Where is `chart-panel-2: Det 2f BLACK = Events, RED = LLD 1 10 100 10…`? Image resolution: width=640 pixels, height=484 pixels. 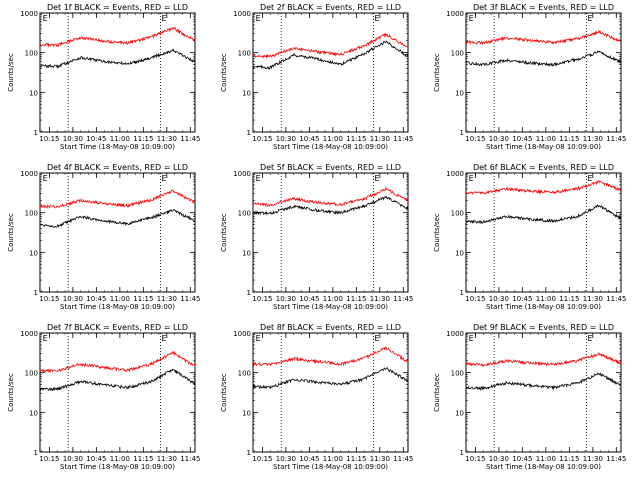
chart-panel-2: Det 2f BLACK = Events, RED = LLD 1 10 100 10… is located at coordinates (316, 77).